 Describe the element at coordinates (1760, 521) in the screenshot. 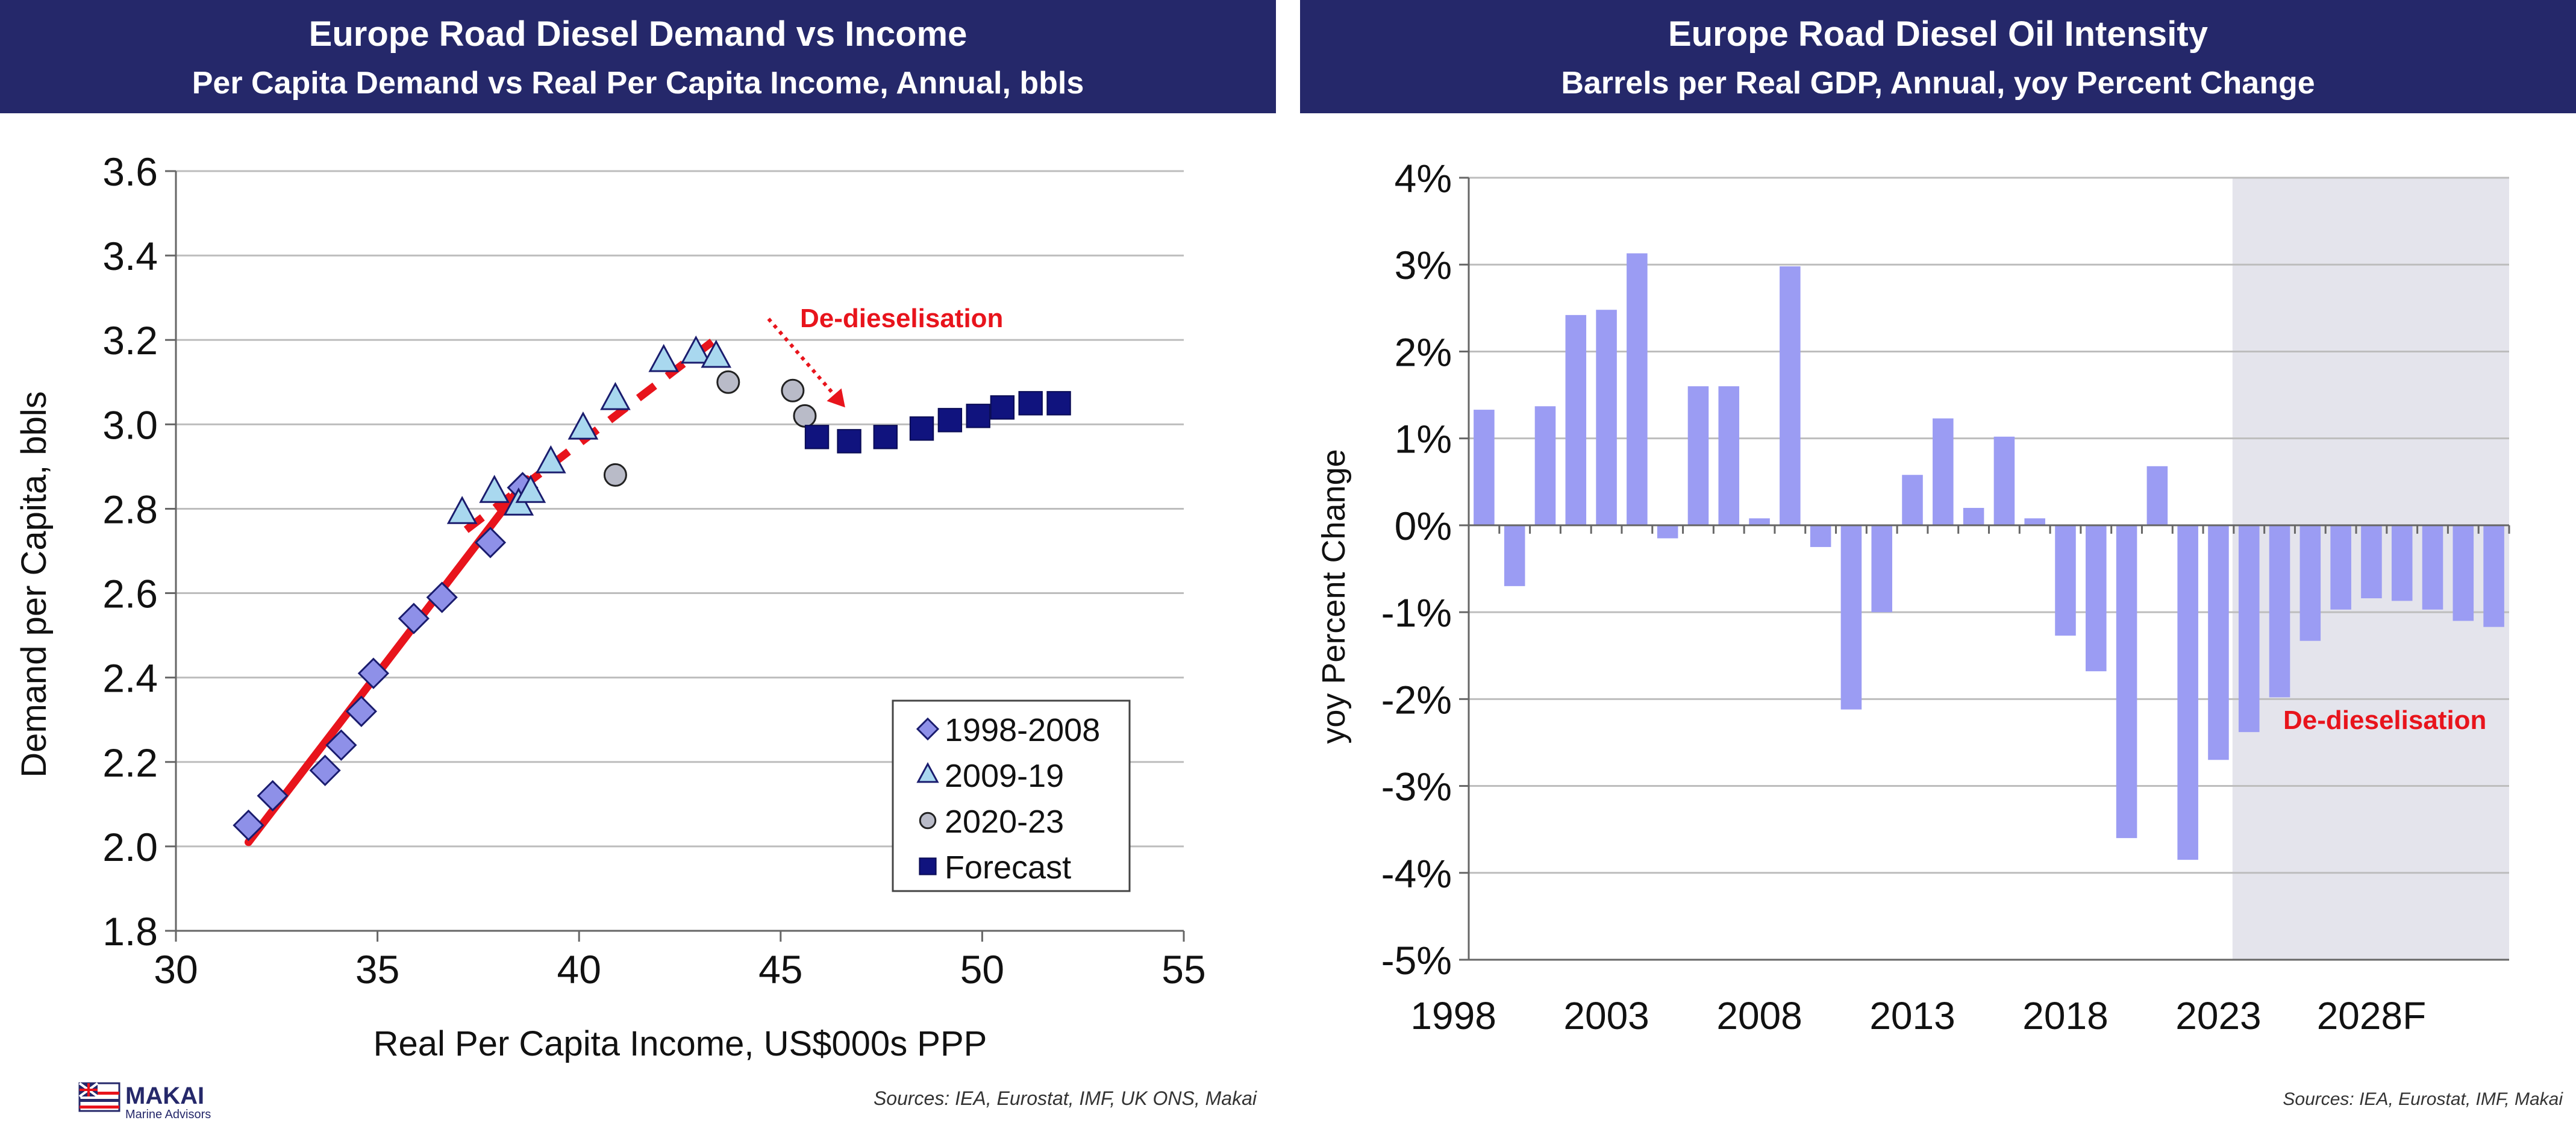

I see `bar-2008` at that location.